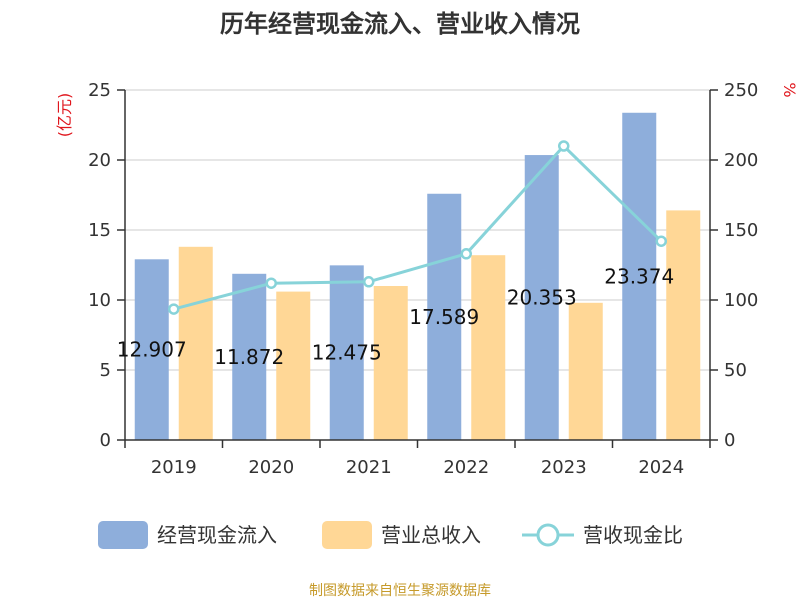 The image size is (800, 600). What do you see at coordinates (105, 440) in the screenshot?
I see `y-left-tick-label: 0` at bounding box center [105, 440].